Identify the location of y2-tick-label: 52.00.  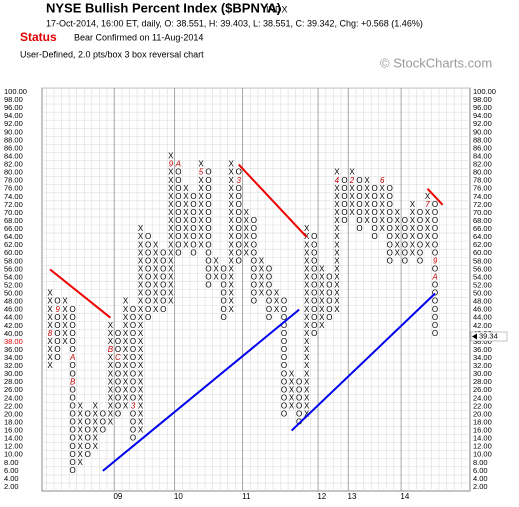
(482, 284).